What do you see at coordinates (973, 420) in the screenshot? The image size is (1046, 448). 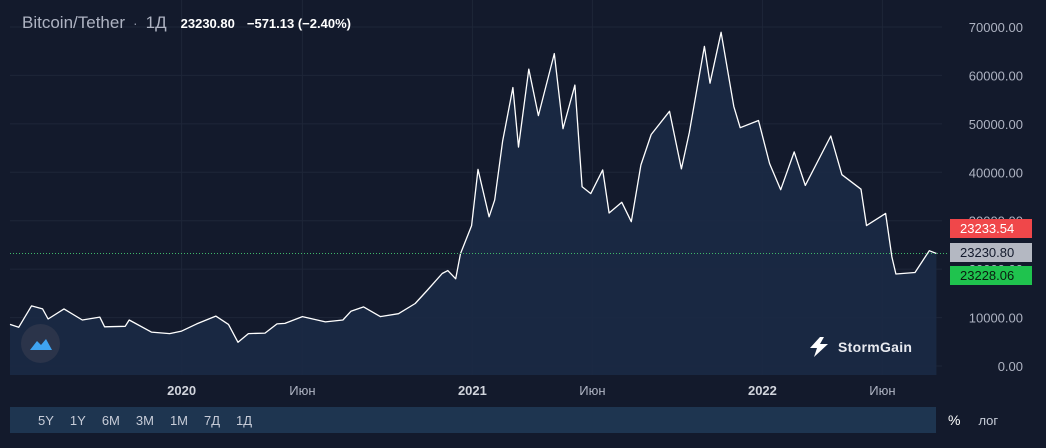 I see `scale-controls: % лог` at bounding box center [973, 420].